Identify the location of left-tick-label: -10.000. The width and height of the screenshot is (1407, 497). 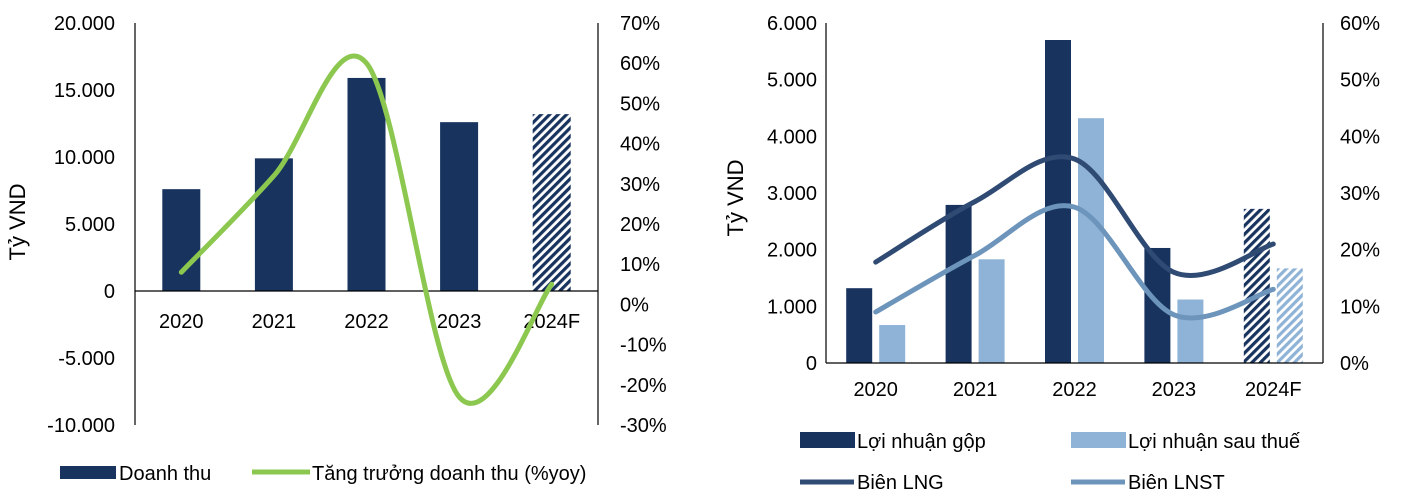
(81, 426).